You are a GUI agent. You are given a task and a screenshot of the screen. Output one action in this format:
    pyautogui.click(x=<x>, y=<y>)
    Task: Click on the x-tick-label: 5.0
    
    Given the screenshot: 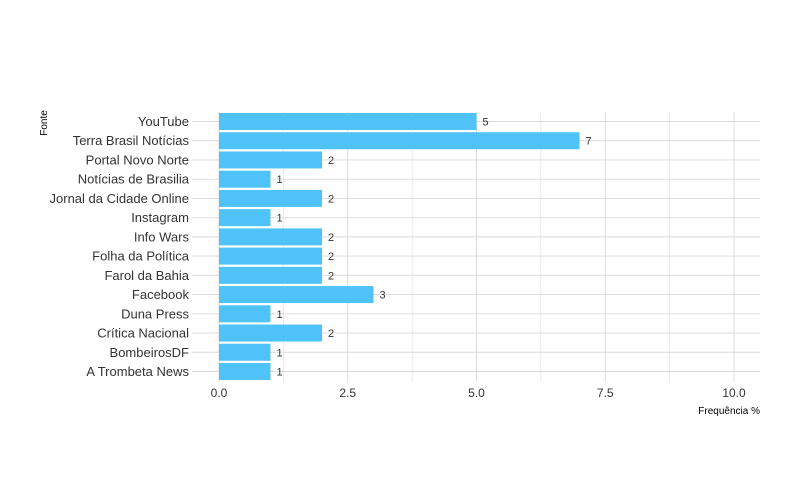 What is the action you would take?
    pyautogui.click(x=476, y=393)
    